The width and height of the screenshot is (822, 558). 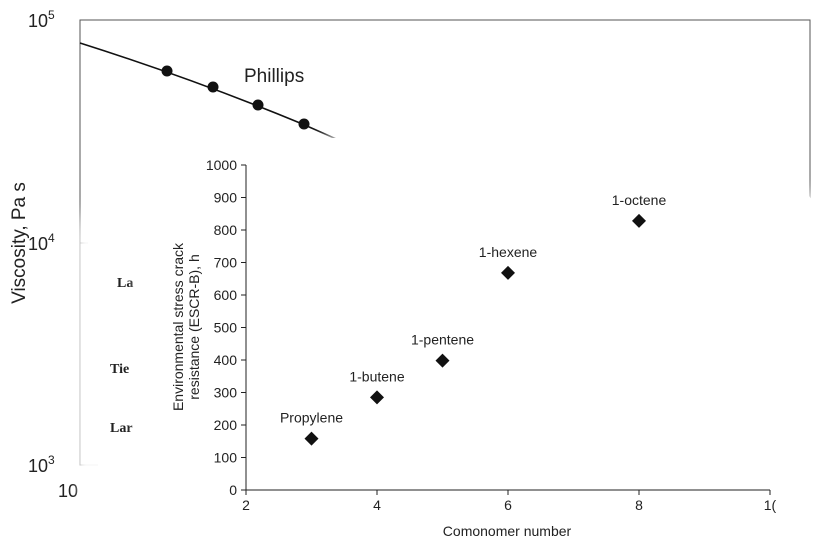 I want to click on bg-ylabel: Viscosity, Pa s, so click(x=19, y=243).